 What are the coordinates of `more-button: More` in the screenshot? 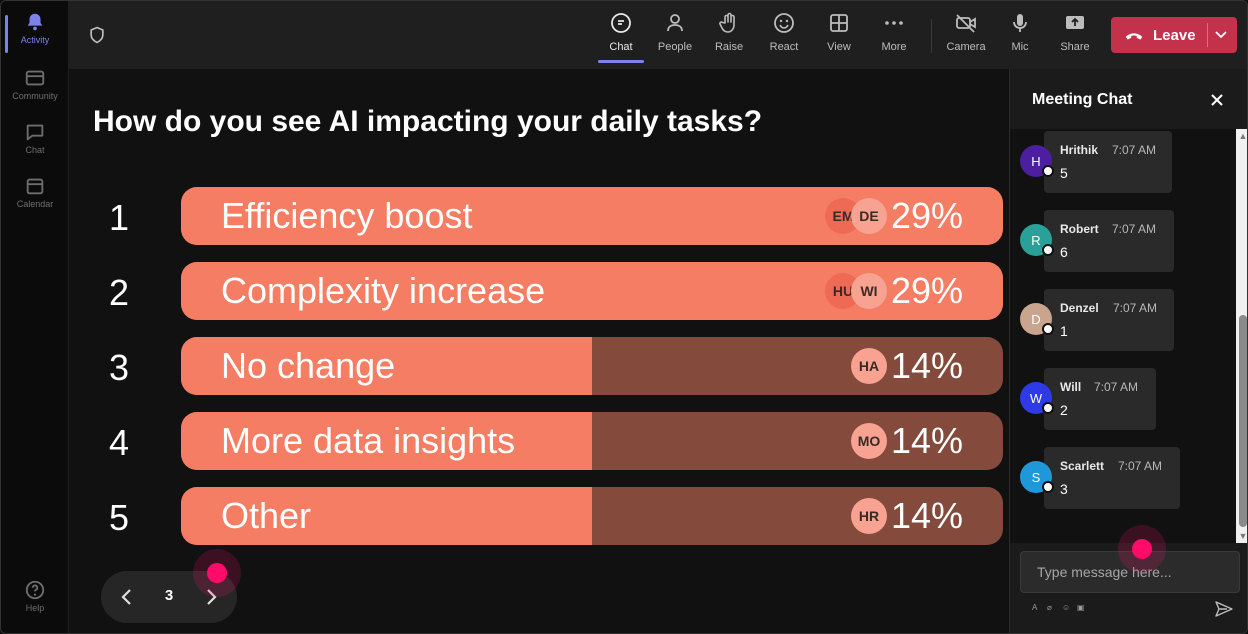 It's located at (894, 37).